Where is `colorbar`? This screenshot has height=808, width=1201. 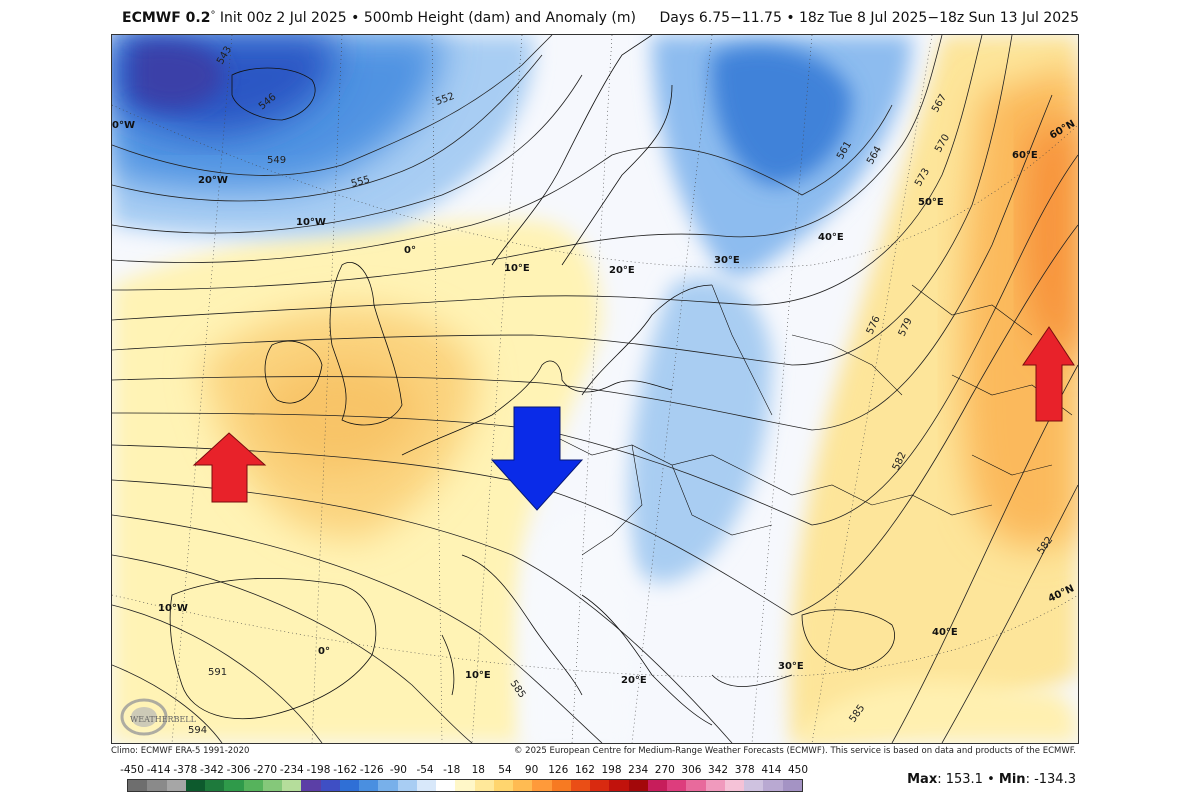
colorbar is located at coordinates (465, 785).